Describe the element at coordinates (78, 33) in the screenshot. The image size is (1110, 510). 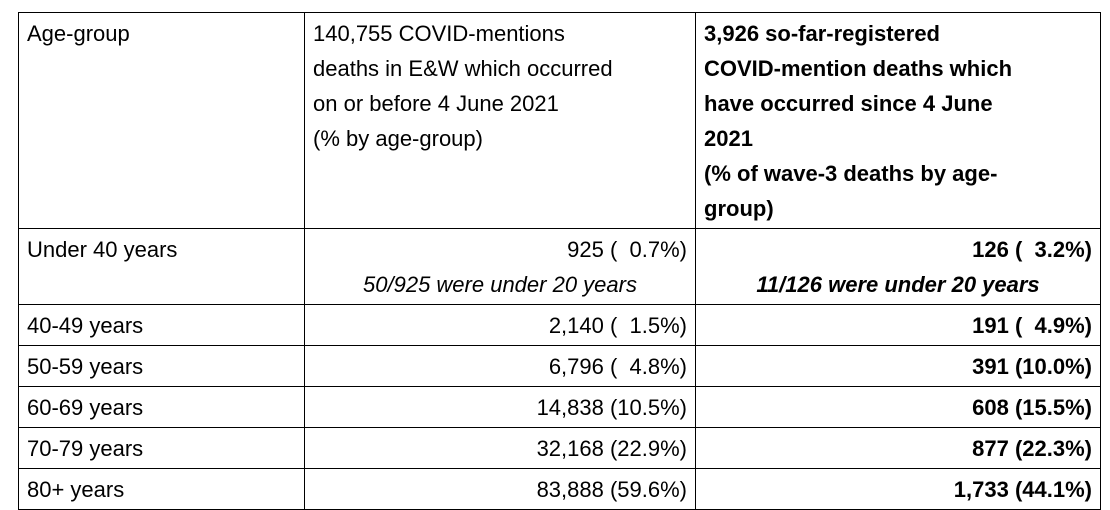
I see `header-age-group-label: Age-group` at that location.